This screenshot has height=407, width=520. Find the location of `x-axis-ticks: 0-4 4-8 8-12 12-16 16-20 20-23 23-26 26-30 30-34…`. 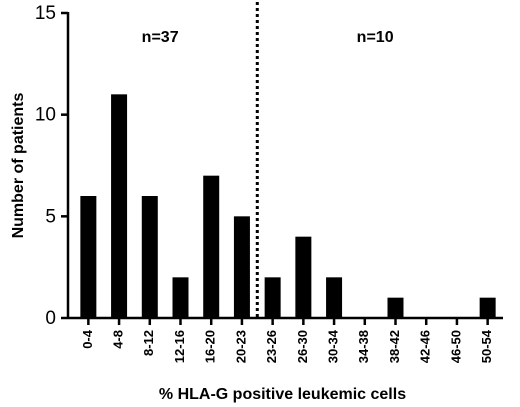

x-axis-ticks: 0-4 4-8 8-12 12-16 16-20 20-23 23-26 26-30 30-34… is located at coordinates (287, 340).